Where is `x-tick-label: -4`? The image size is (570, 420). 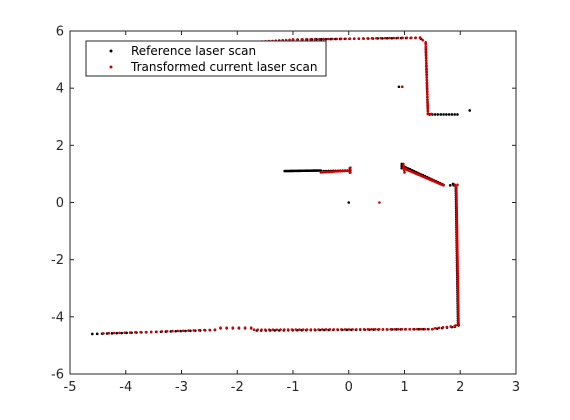
x-tick-label: -4 is located at coordinates (125, 387).